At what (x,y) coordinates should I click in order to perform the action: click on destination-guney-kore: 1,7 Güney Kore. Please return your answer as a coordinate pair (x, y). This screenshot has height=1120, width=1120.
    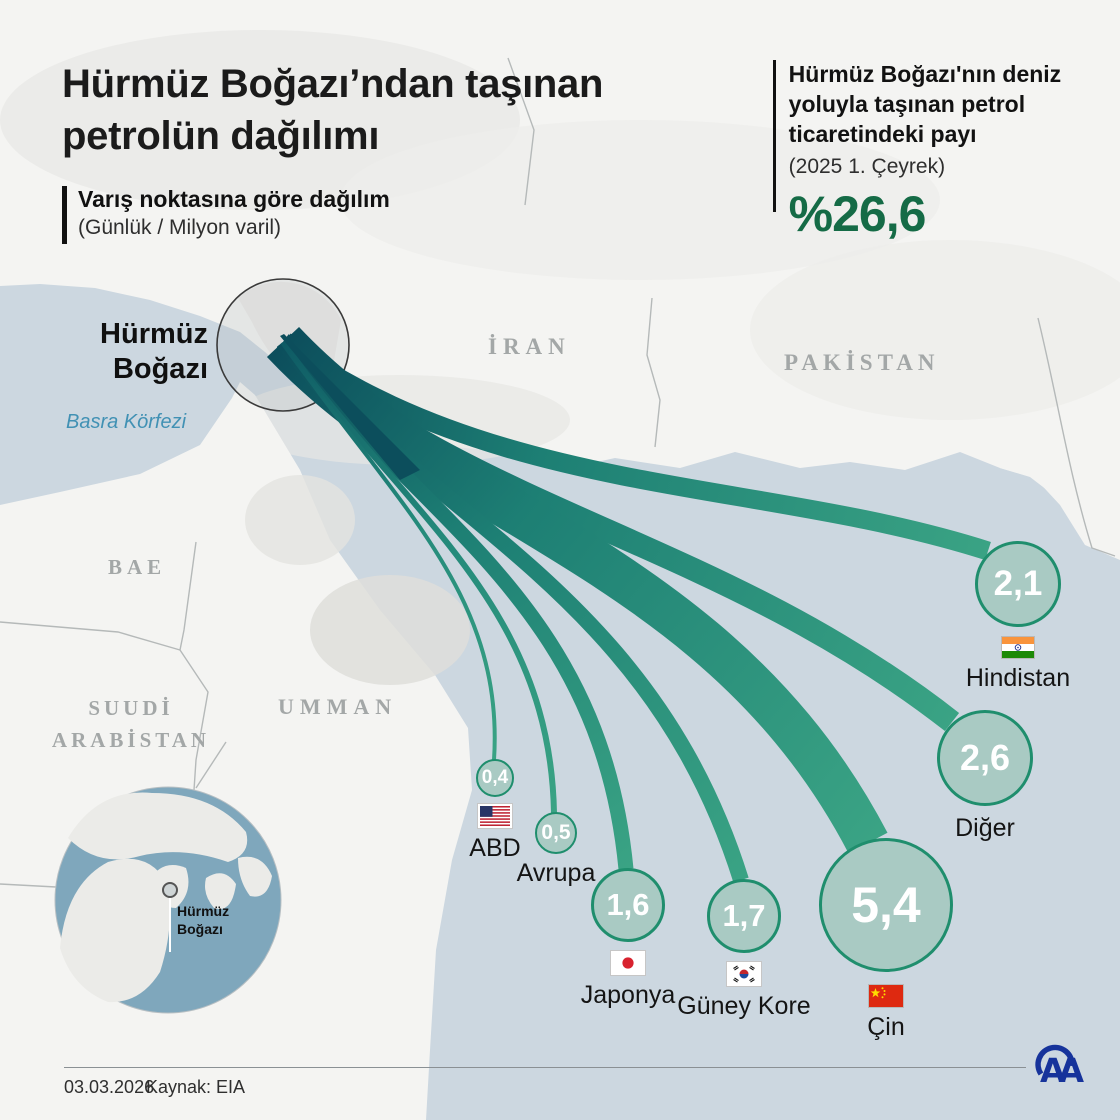
    Looking at the image, I should click on (744, 950).